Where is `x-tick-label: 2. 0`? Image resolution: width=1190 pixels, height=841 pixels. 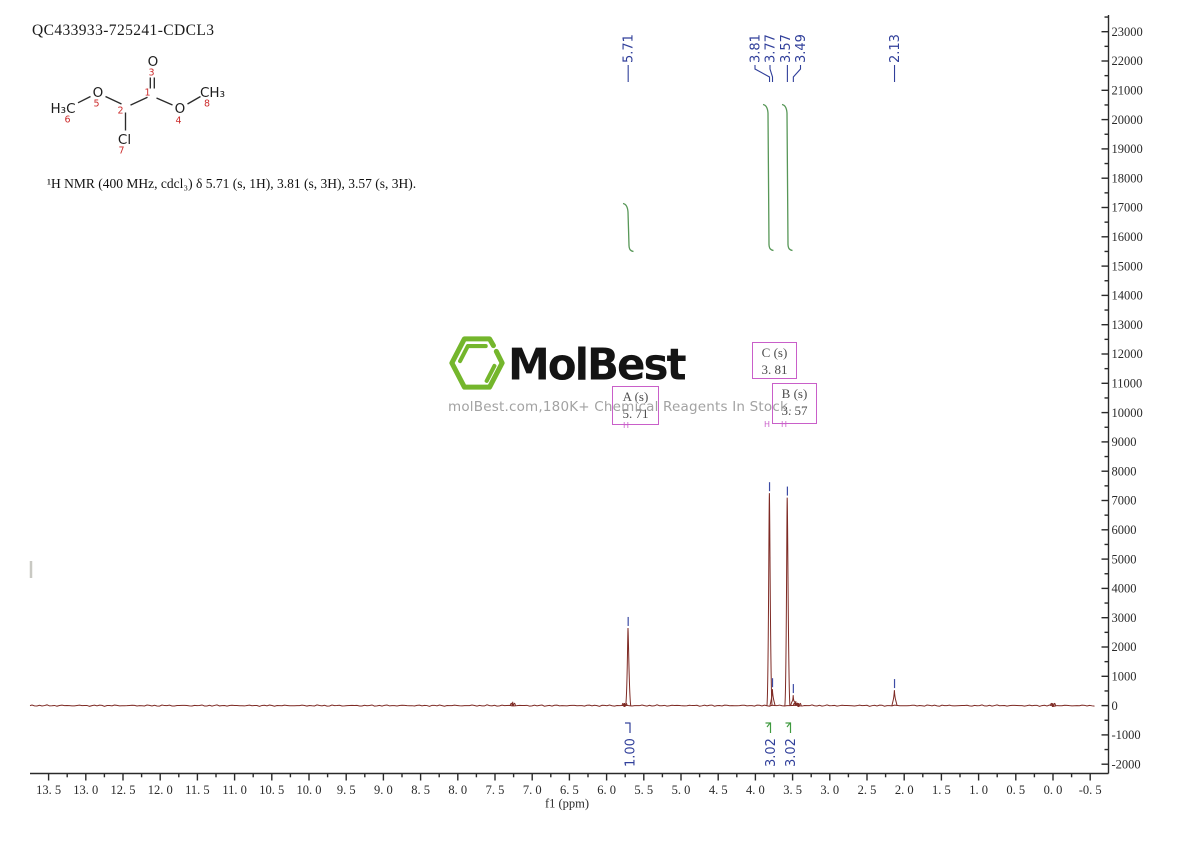
x-tick-label: 2. 0 is located at coordinates (904, 790).